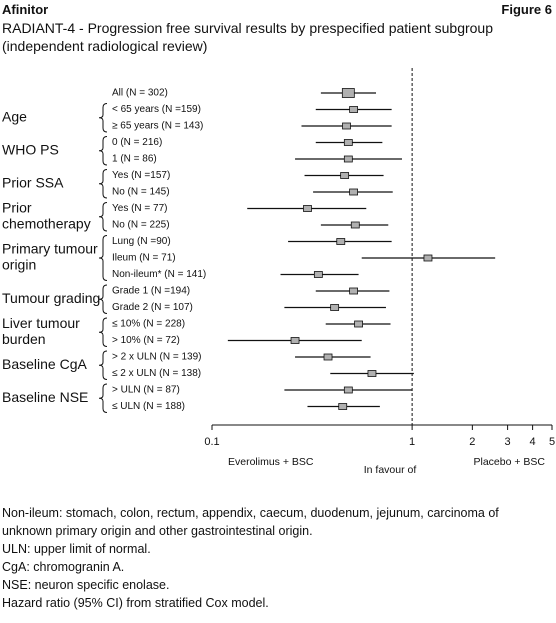  What do you see at coordinates (472, 442) in the screenshot?
I see `x-tick-label: 2` at bounding box center [472, 442].